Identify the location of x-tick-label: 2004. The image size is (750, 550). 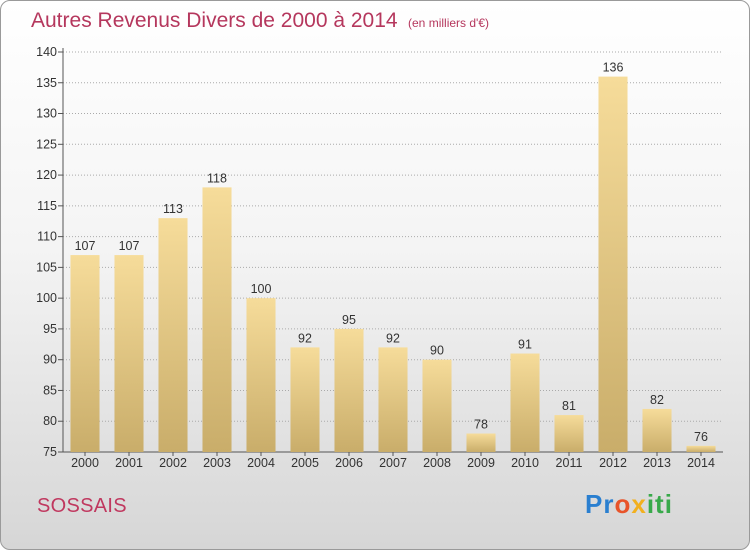
(261, 463).